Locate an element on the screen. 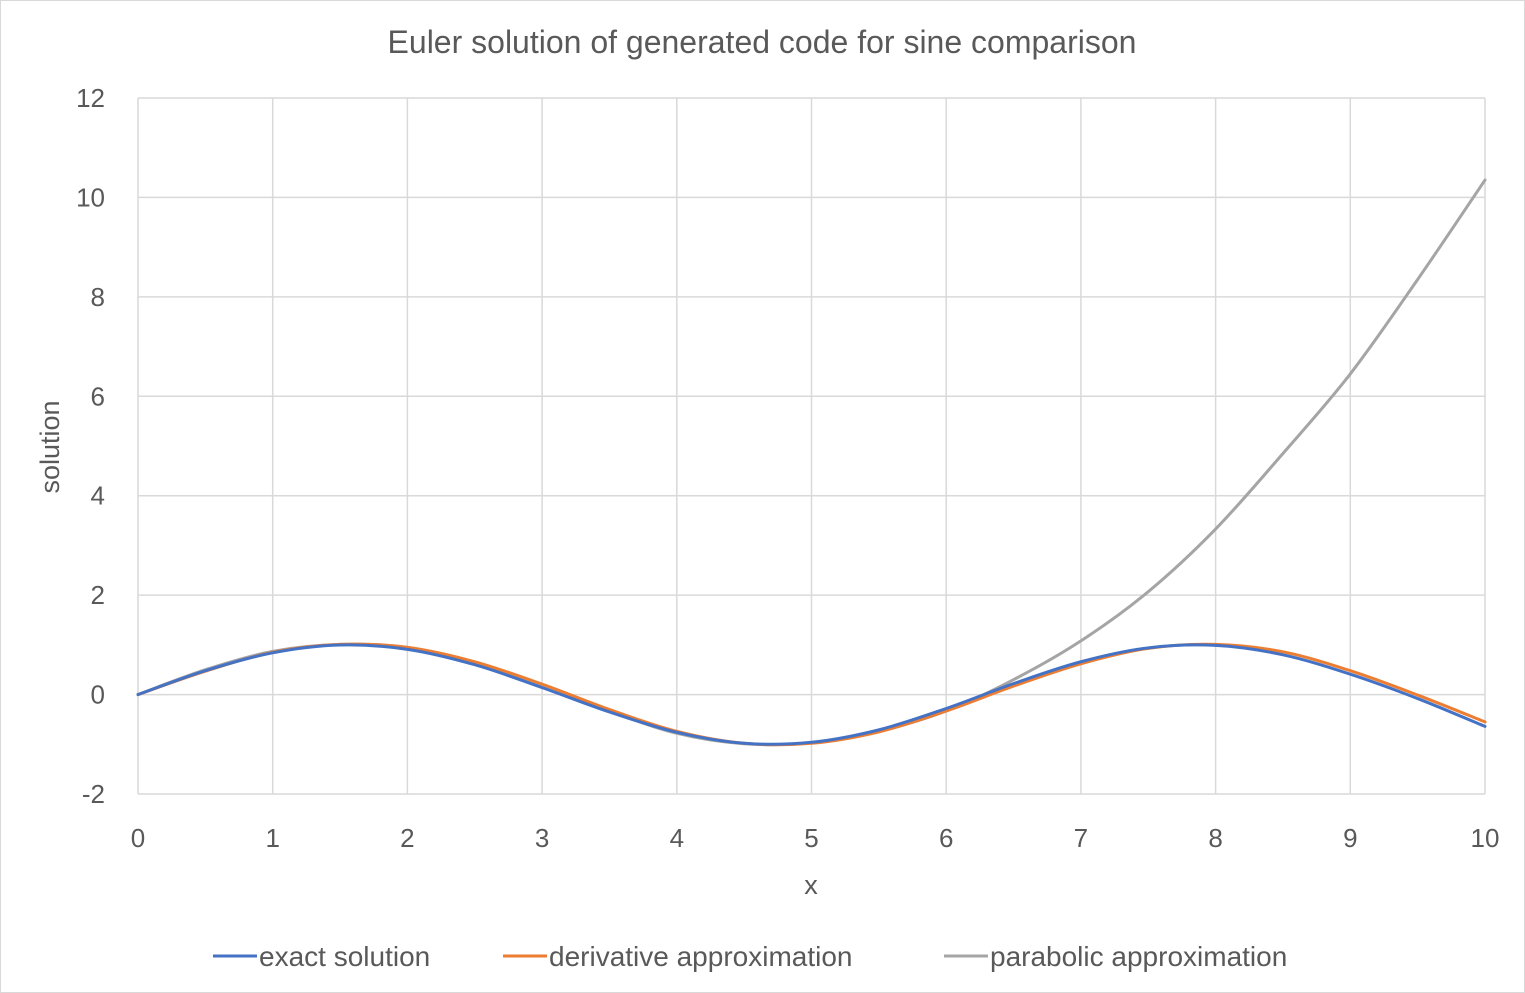  y-tick-label: -2 is located at coordinates (93, 794).